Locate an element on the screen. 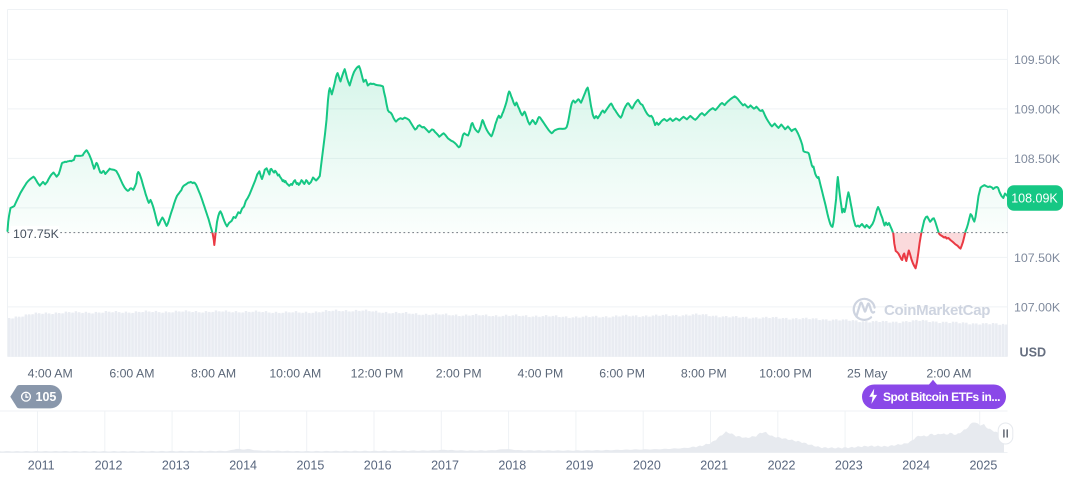 The height and width of the screenshot is (482, 1072). svg-text: 2018 is located at coordinates (512, 465).